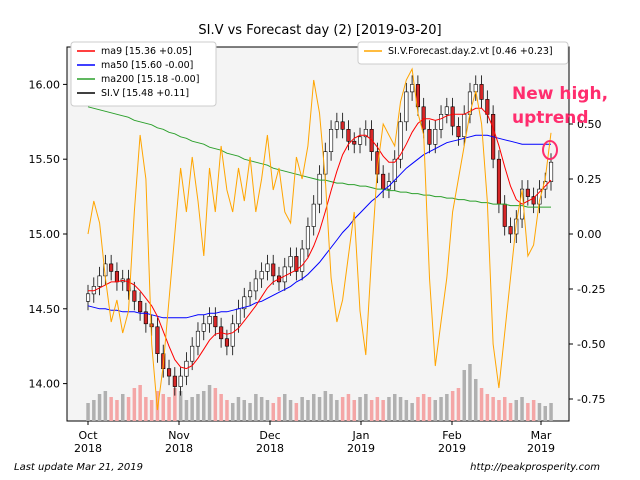  I want to click on legend-label: ma9 [15.36 +0.05], so click(146, 51).